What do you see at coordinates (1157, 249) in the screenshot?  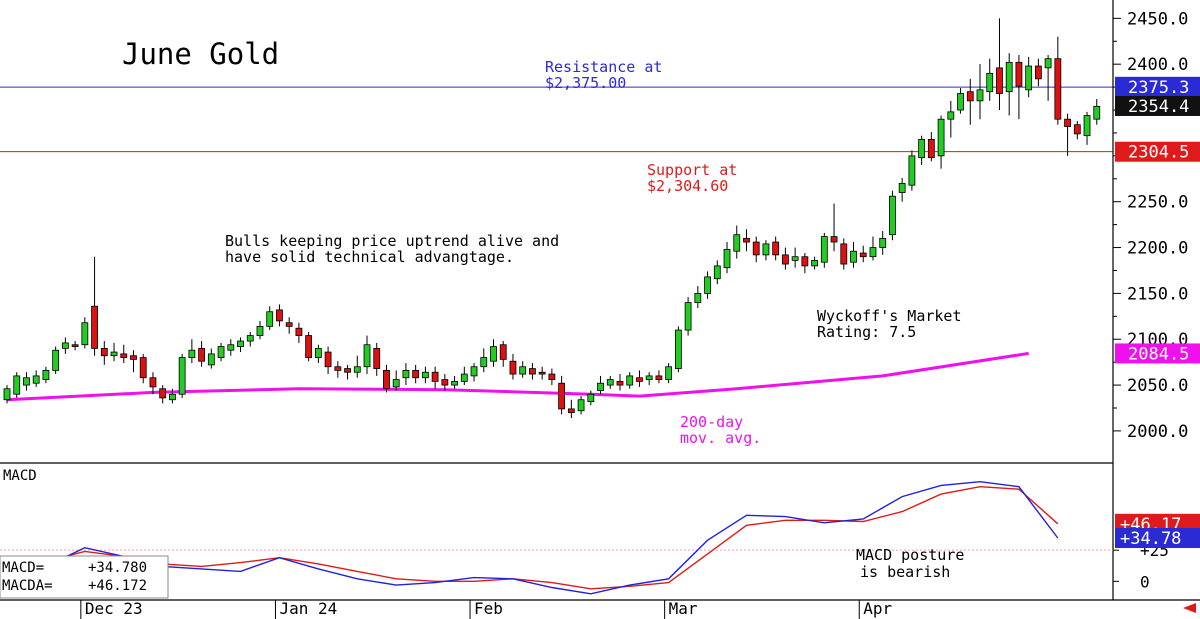 I see `price-tick-label: 2200.0` at bounding box center [1157, 249].